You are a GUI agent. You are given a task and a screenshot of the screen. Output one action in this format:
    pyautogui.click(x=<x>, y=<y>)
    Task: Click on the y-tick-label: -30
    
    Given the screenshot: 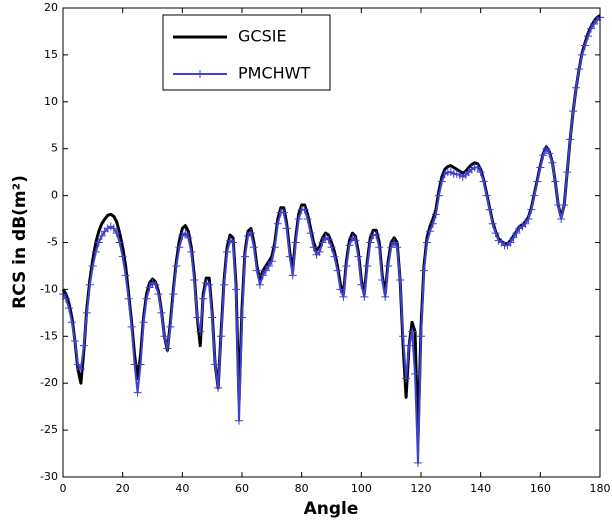 What is the action you would take?
    pyautogui.click(x=49, y=476)
    